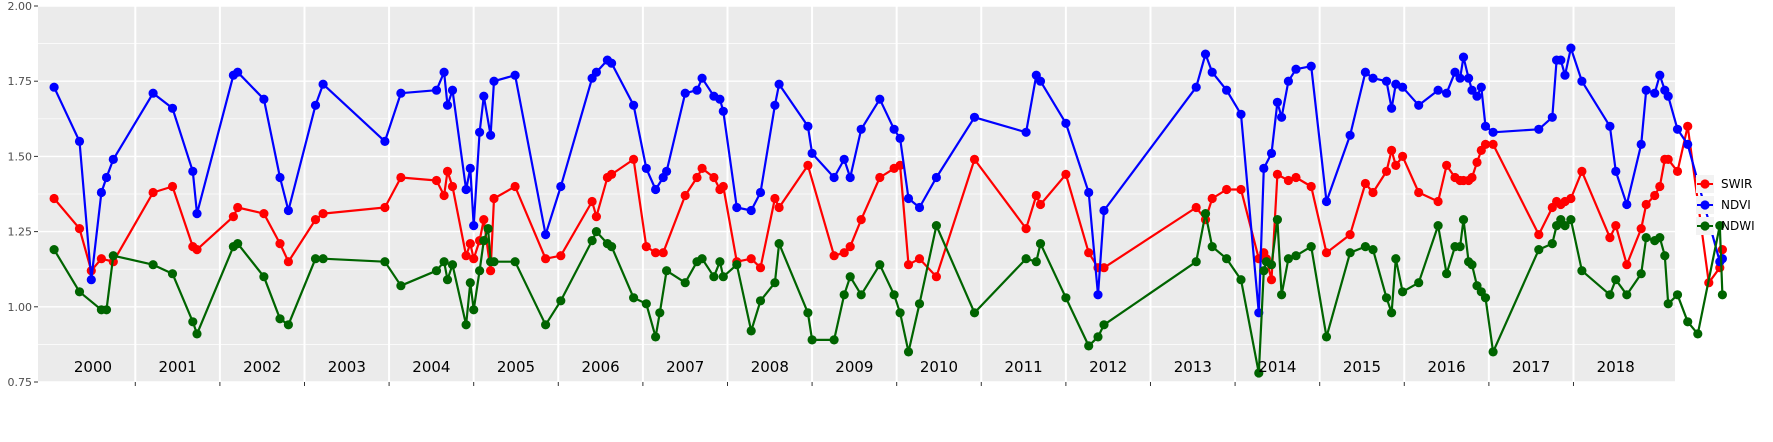 This screenshot has height=442, width=1773. Describe the element at coordinates (20, 232) in the screenshot. I see `y-tick-label: 1.25` at that location.